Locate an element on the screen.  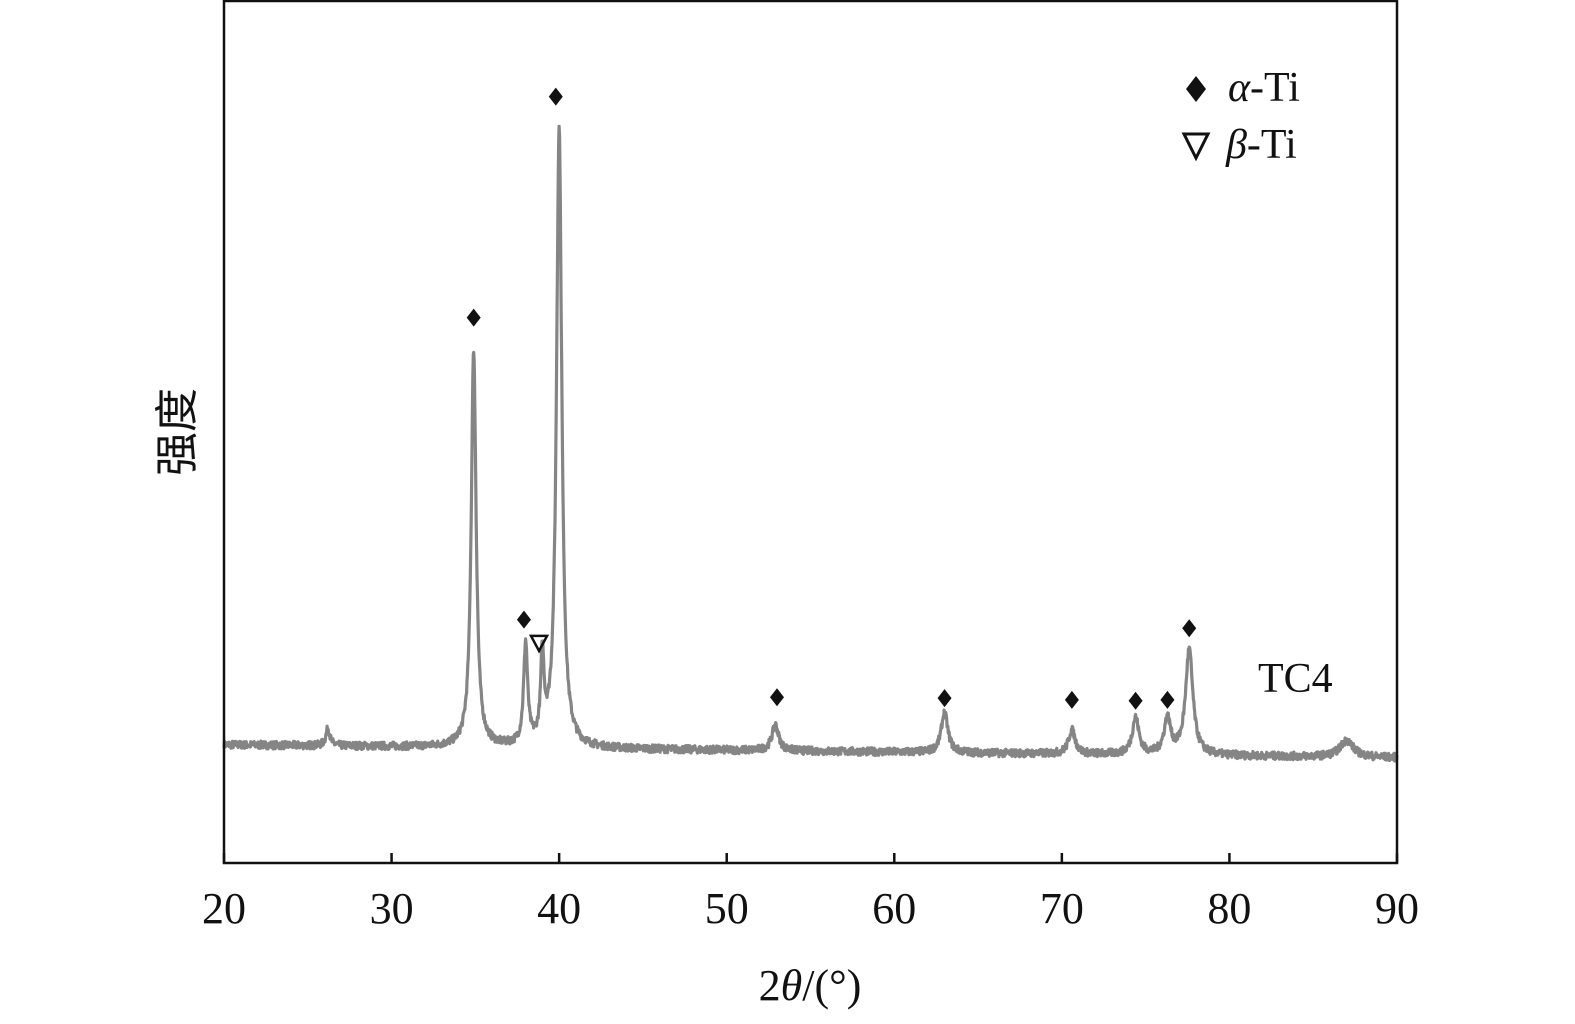
legend-diamond-icon is located at coordinates (1196, 89).